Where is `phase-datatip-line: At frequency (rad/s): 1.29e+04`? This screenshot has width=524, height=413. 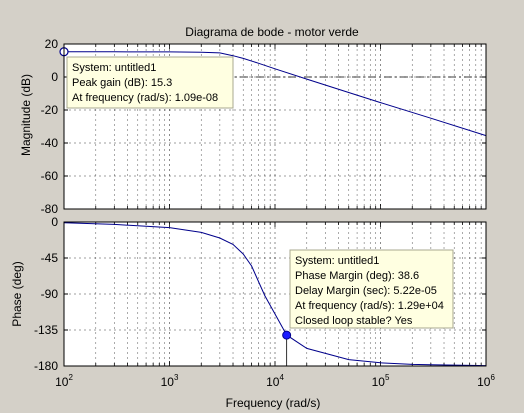 phase-datatip-line: At frequency (rad/s): 1.29e+04 is located at coordinates (369, 306).